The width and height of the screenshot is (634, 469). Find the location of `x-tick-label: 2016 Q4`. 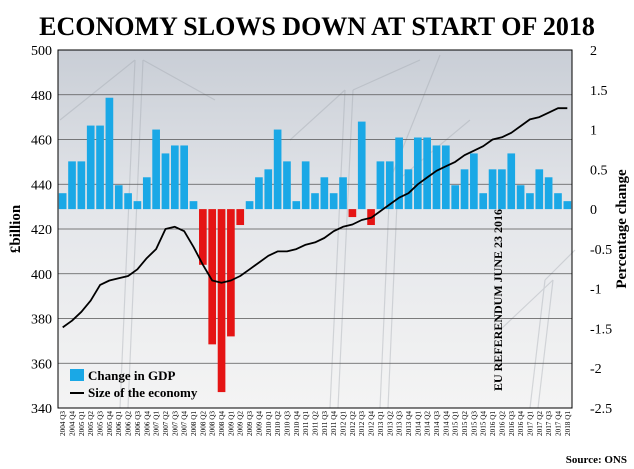

x-tick-label: 2016 Q4 is located at coordinates (521, 423).